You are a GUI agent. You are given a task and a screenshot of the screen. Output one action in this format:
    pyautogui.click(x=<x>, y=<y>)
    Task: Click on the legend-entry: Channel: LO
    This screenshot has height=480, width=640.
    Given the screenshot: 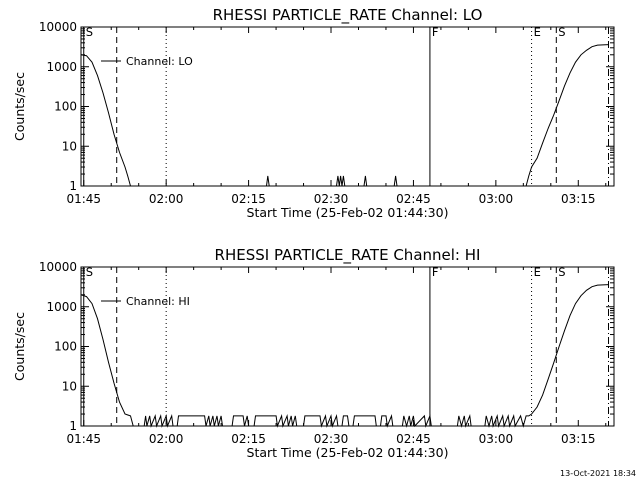 What is the action you would take?
    pyautogui.click(x=159, y=61)
    